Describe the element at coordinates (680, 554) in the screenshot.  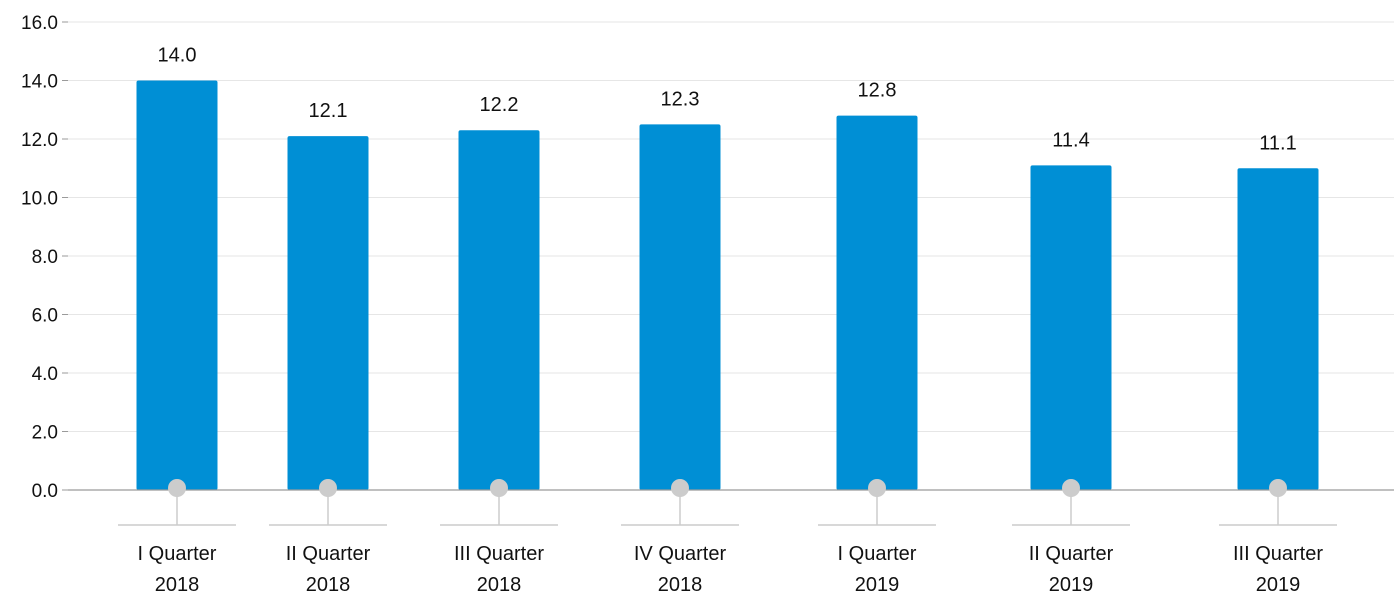
I see `x-tick-label: IV Quarter` at that location.